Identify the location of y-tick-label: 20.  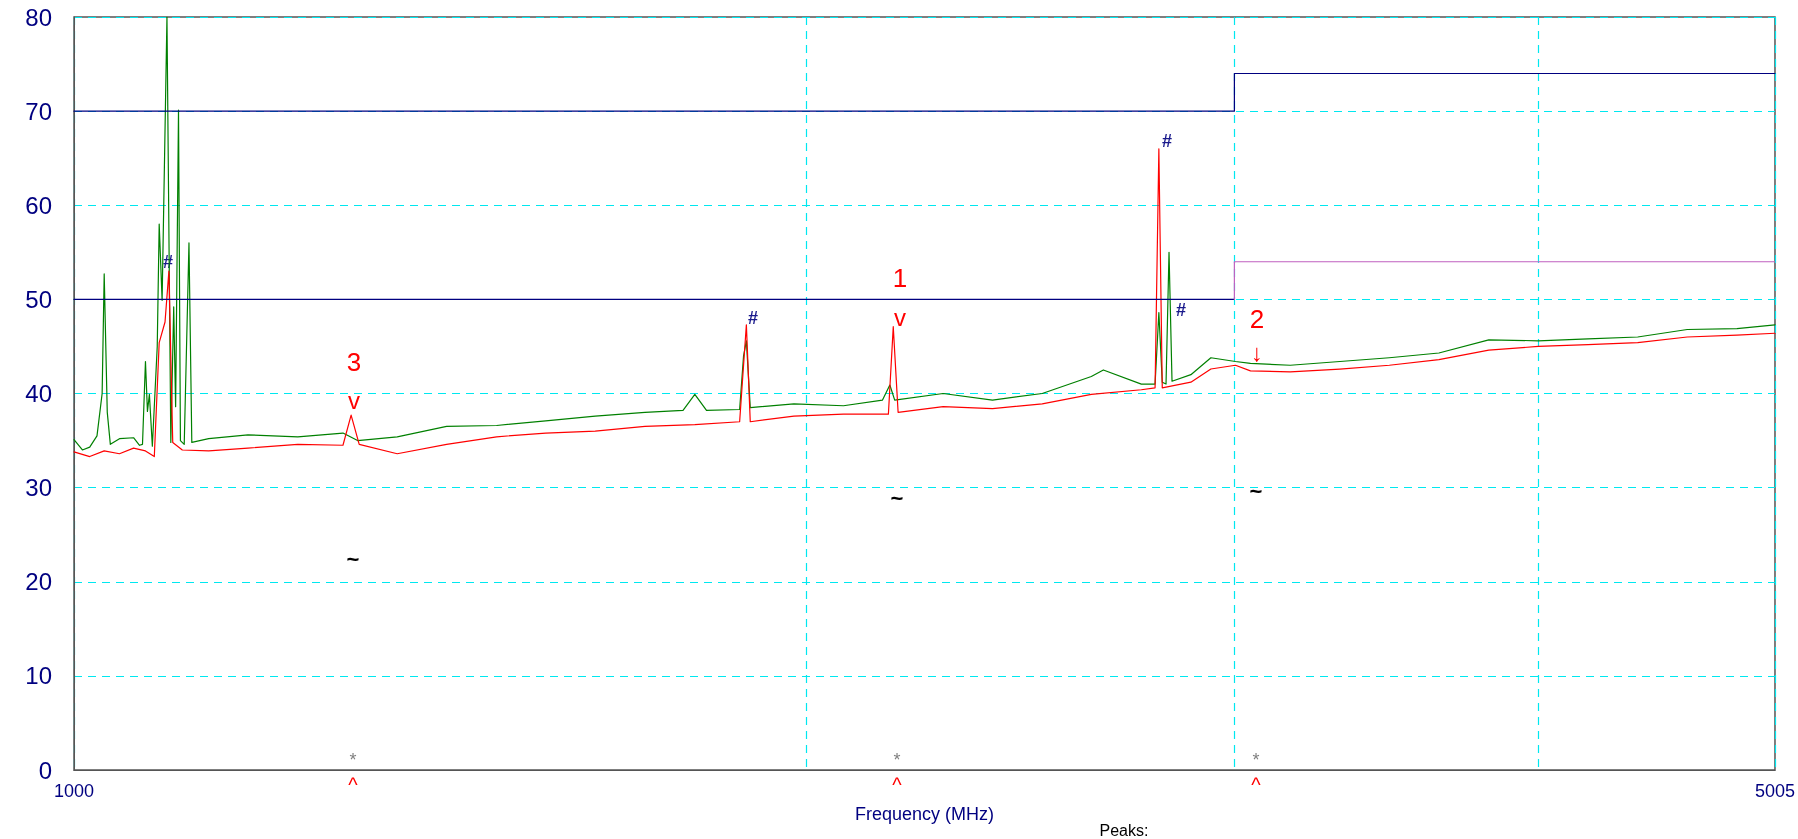
(38, 582).